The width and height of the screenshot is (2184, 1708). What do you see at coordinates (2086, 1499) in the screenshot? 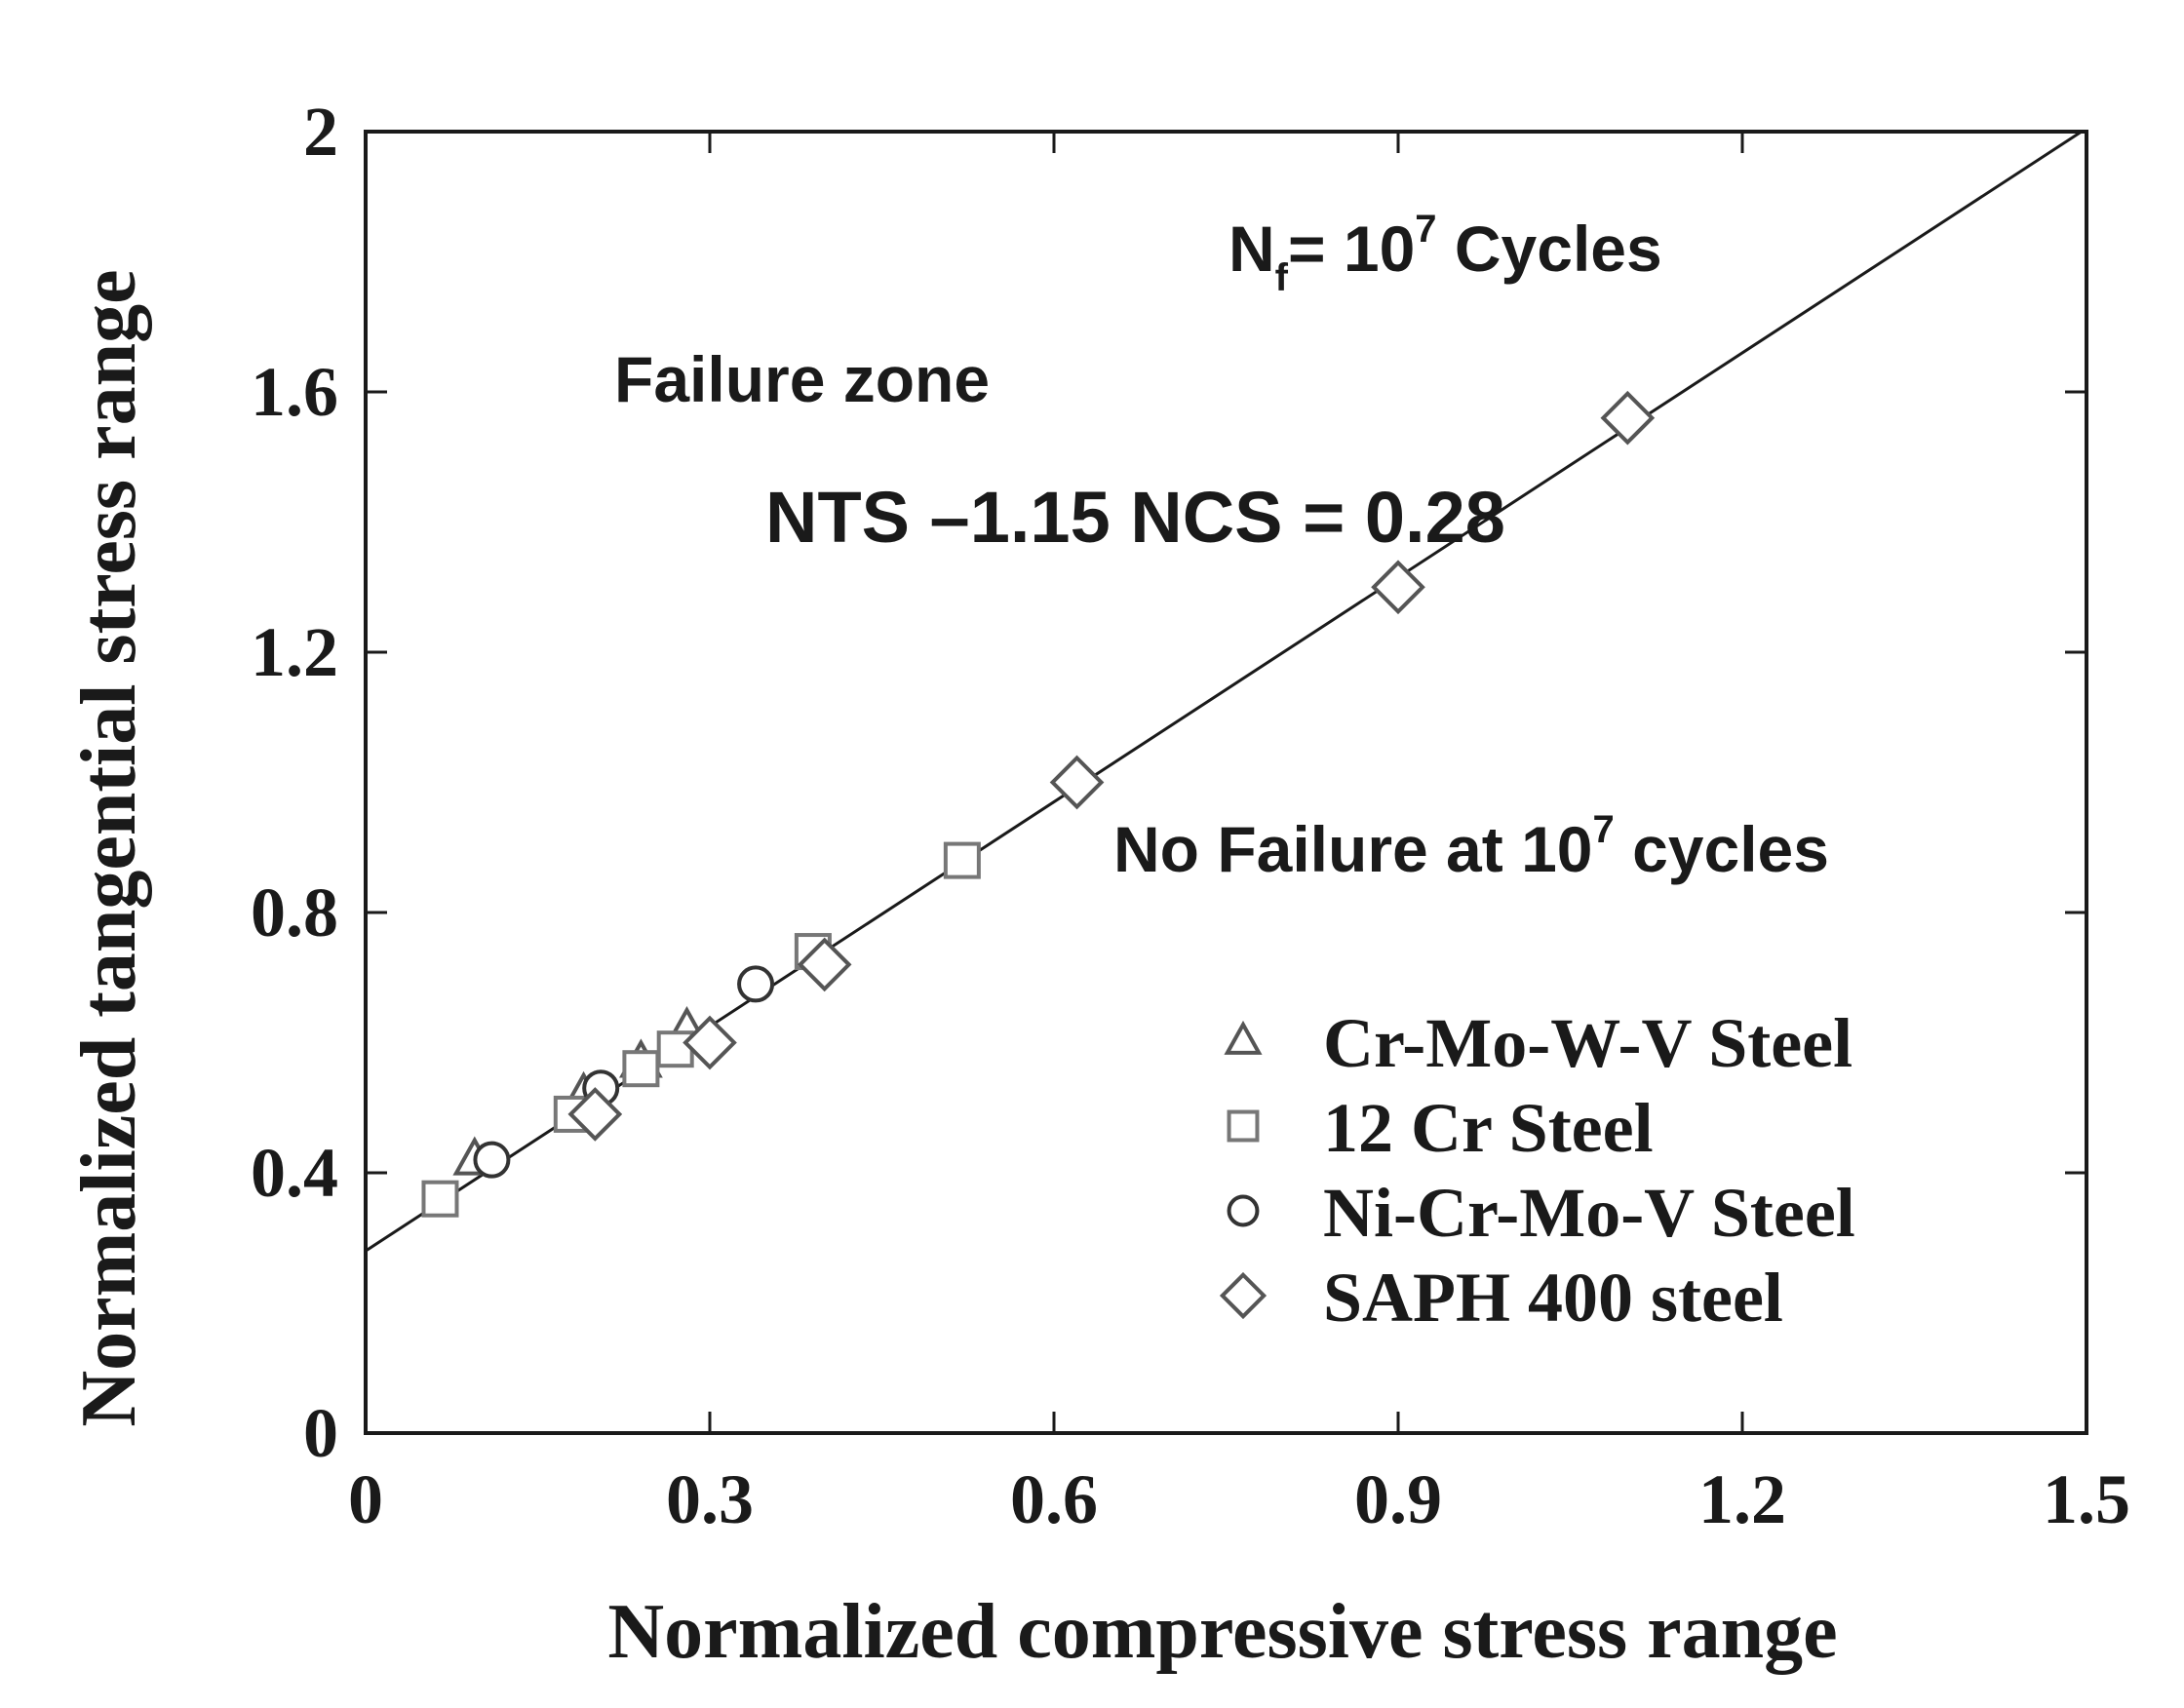
I see `x-tick-label: 1.5` at bounding box center [2086, 1499].